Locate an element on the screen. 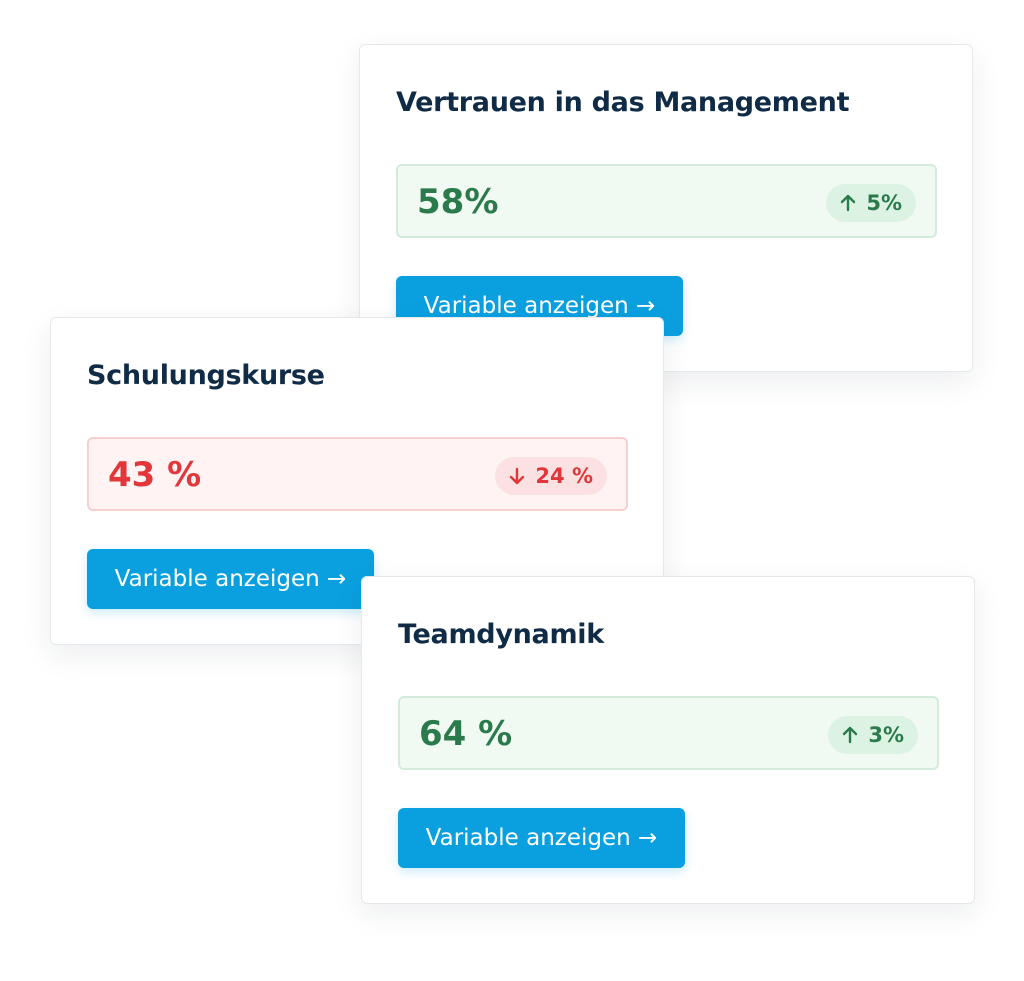 The width and height of the screenshot is (1024, 981). card-title: Teamdynamik is located at coordinates (501, 634).